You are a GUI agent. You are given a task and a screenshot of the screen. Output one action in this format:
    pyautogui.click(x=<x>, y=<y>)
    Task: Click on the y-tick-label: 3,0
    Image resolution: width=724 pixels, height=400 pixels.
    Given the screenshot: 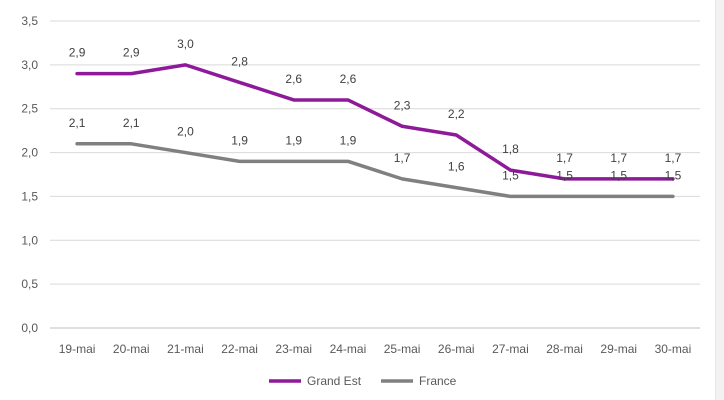 What is the action you would take?
    pyautogui.click(x=29, y=65)
    